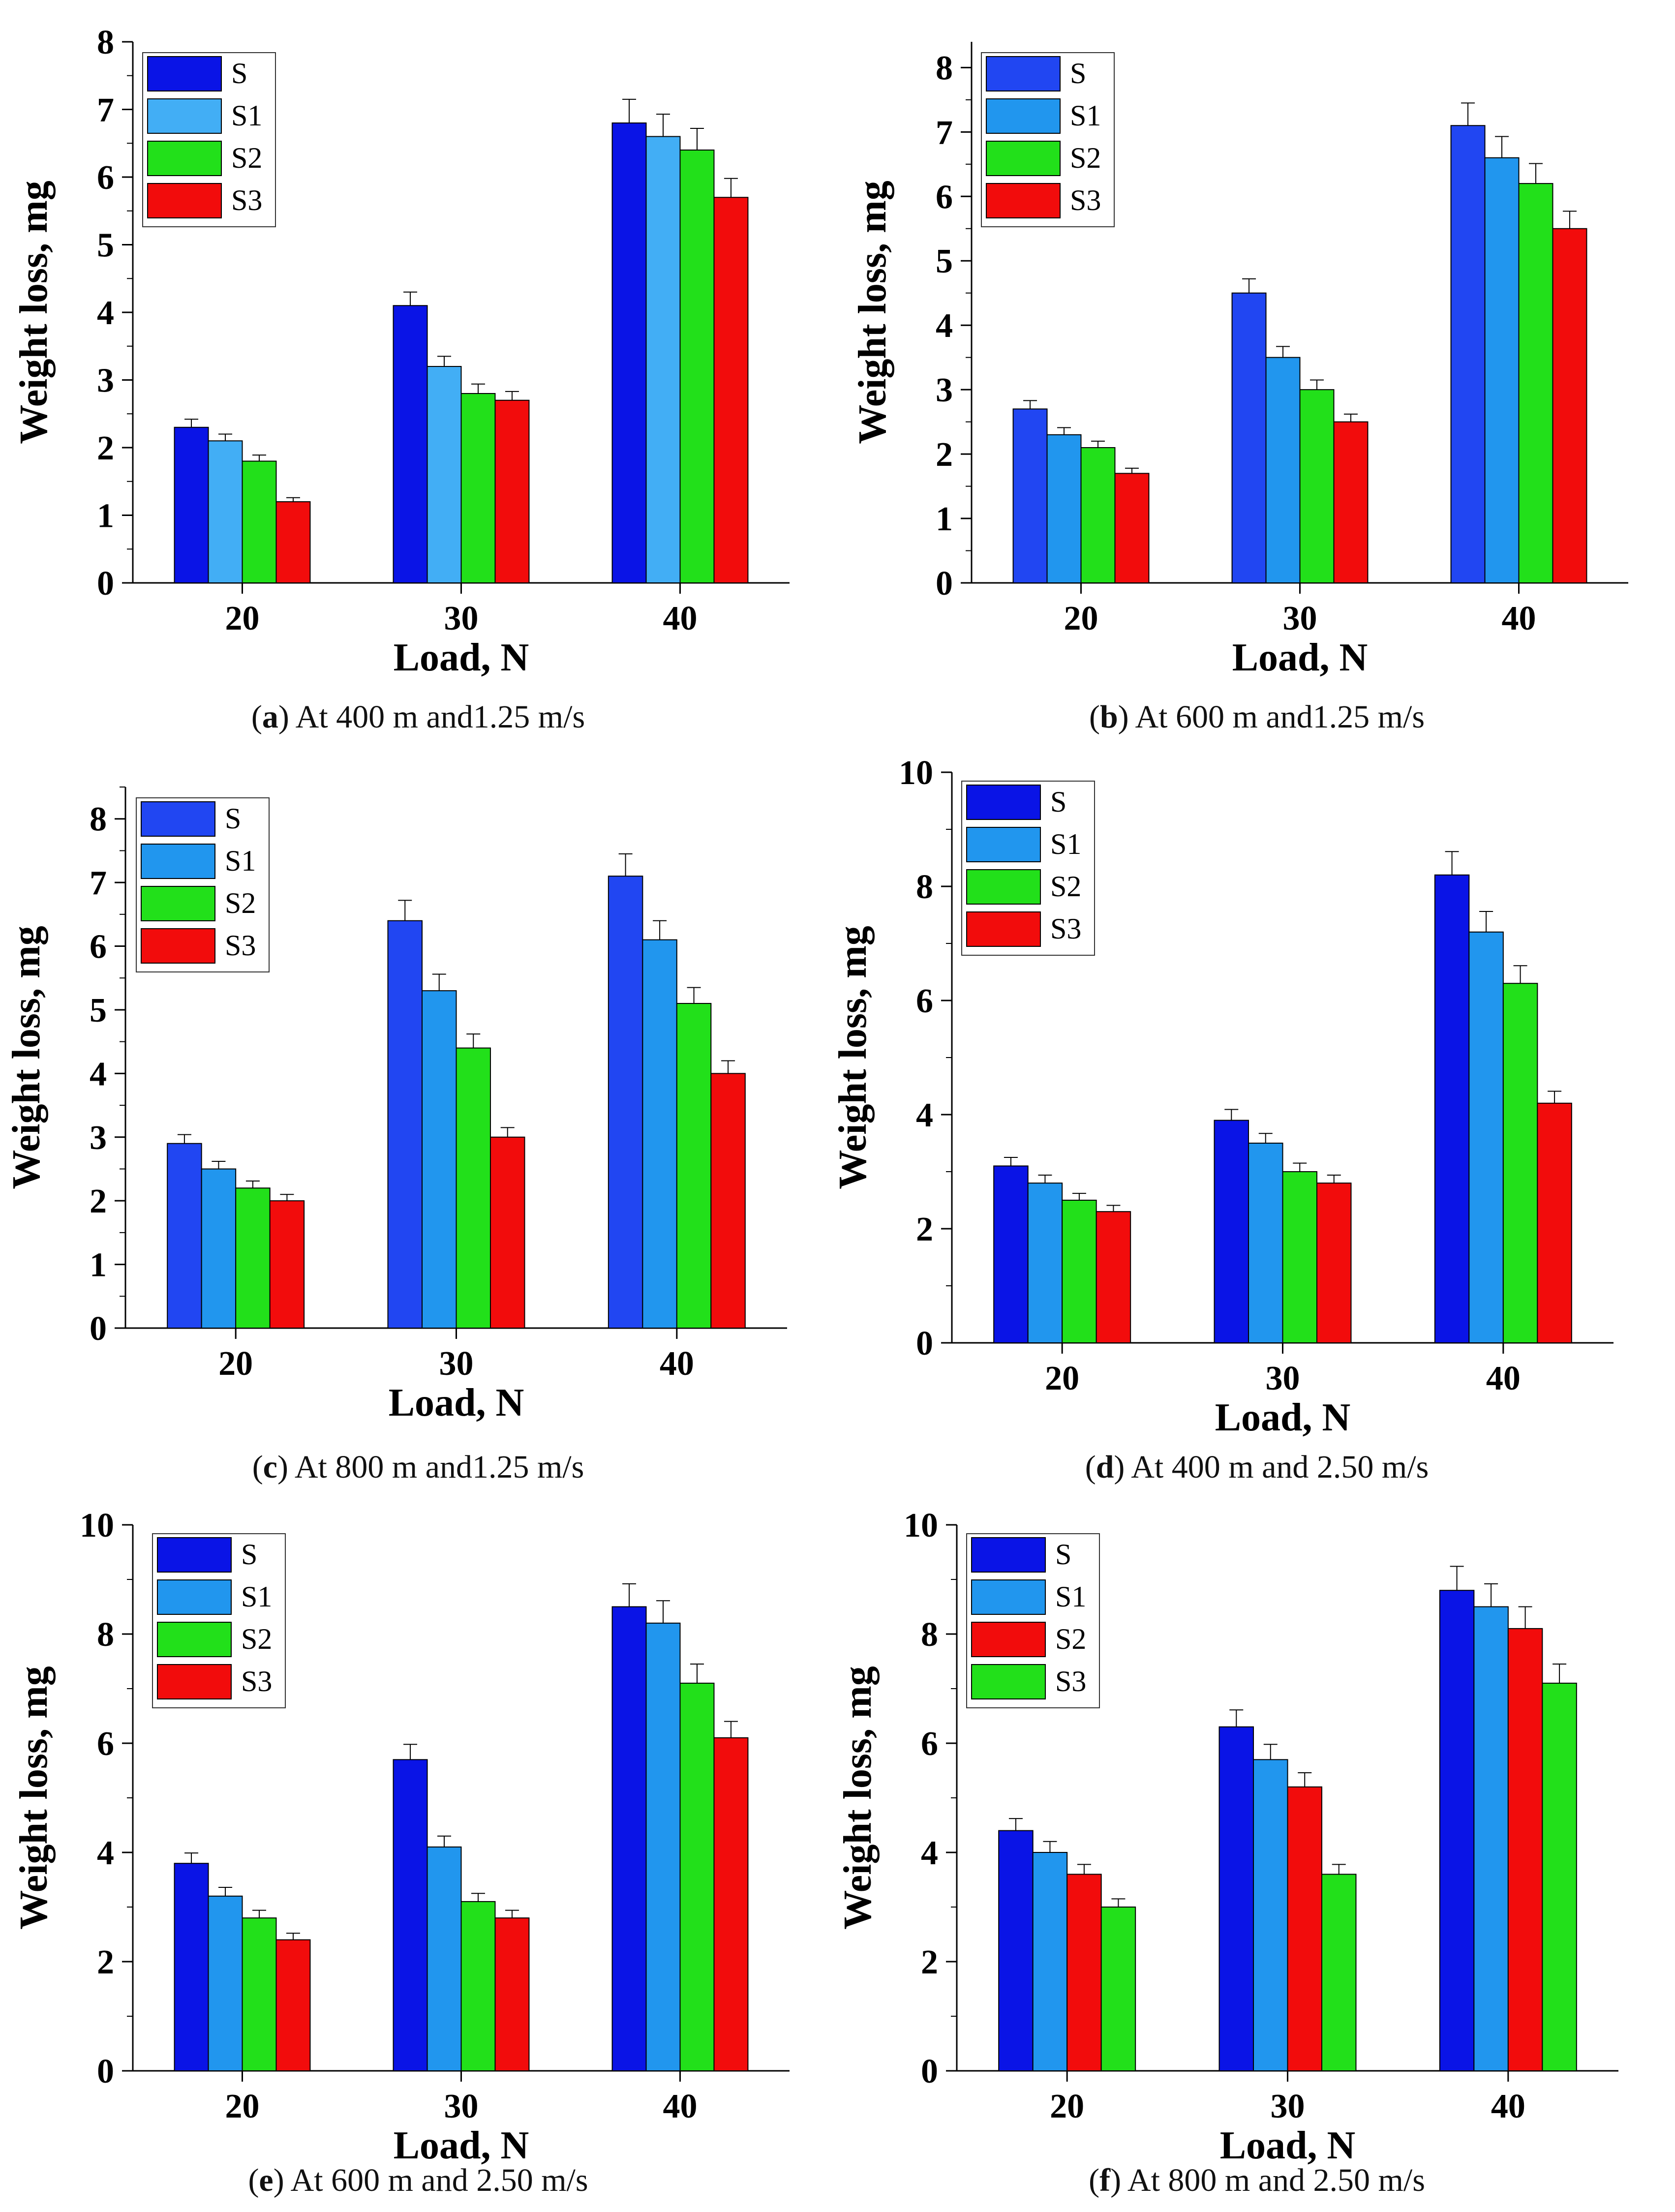 The image size is (1675, 2212). I want to click on caption-d-letter: d, so click(1105, 1467).